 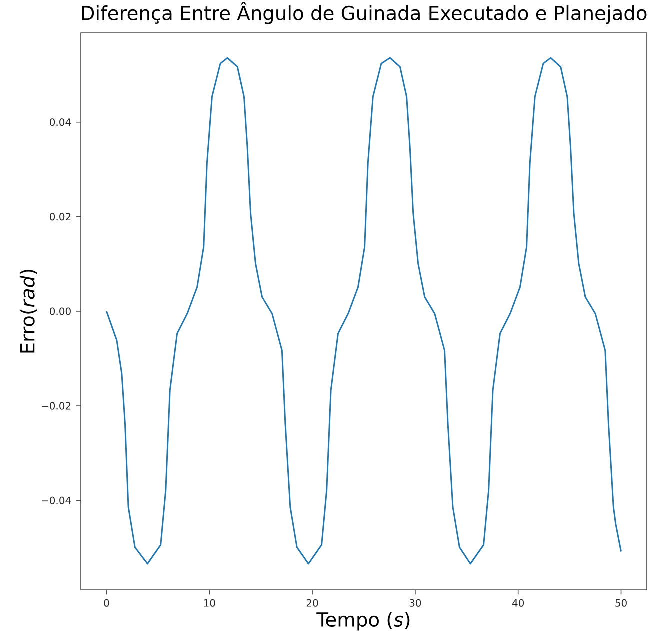 What do you see at coordinates (621, 603) in the screenshot?
I see `x-tick-label: 50` at bounding box center [621, 603].